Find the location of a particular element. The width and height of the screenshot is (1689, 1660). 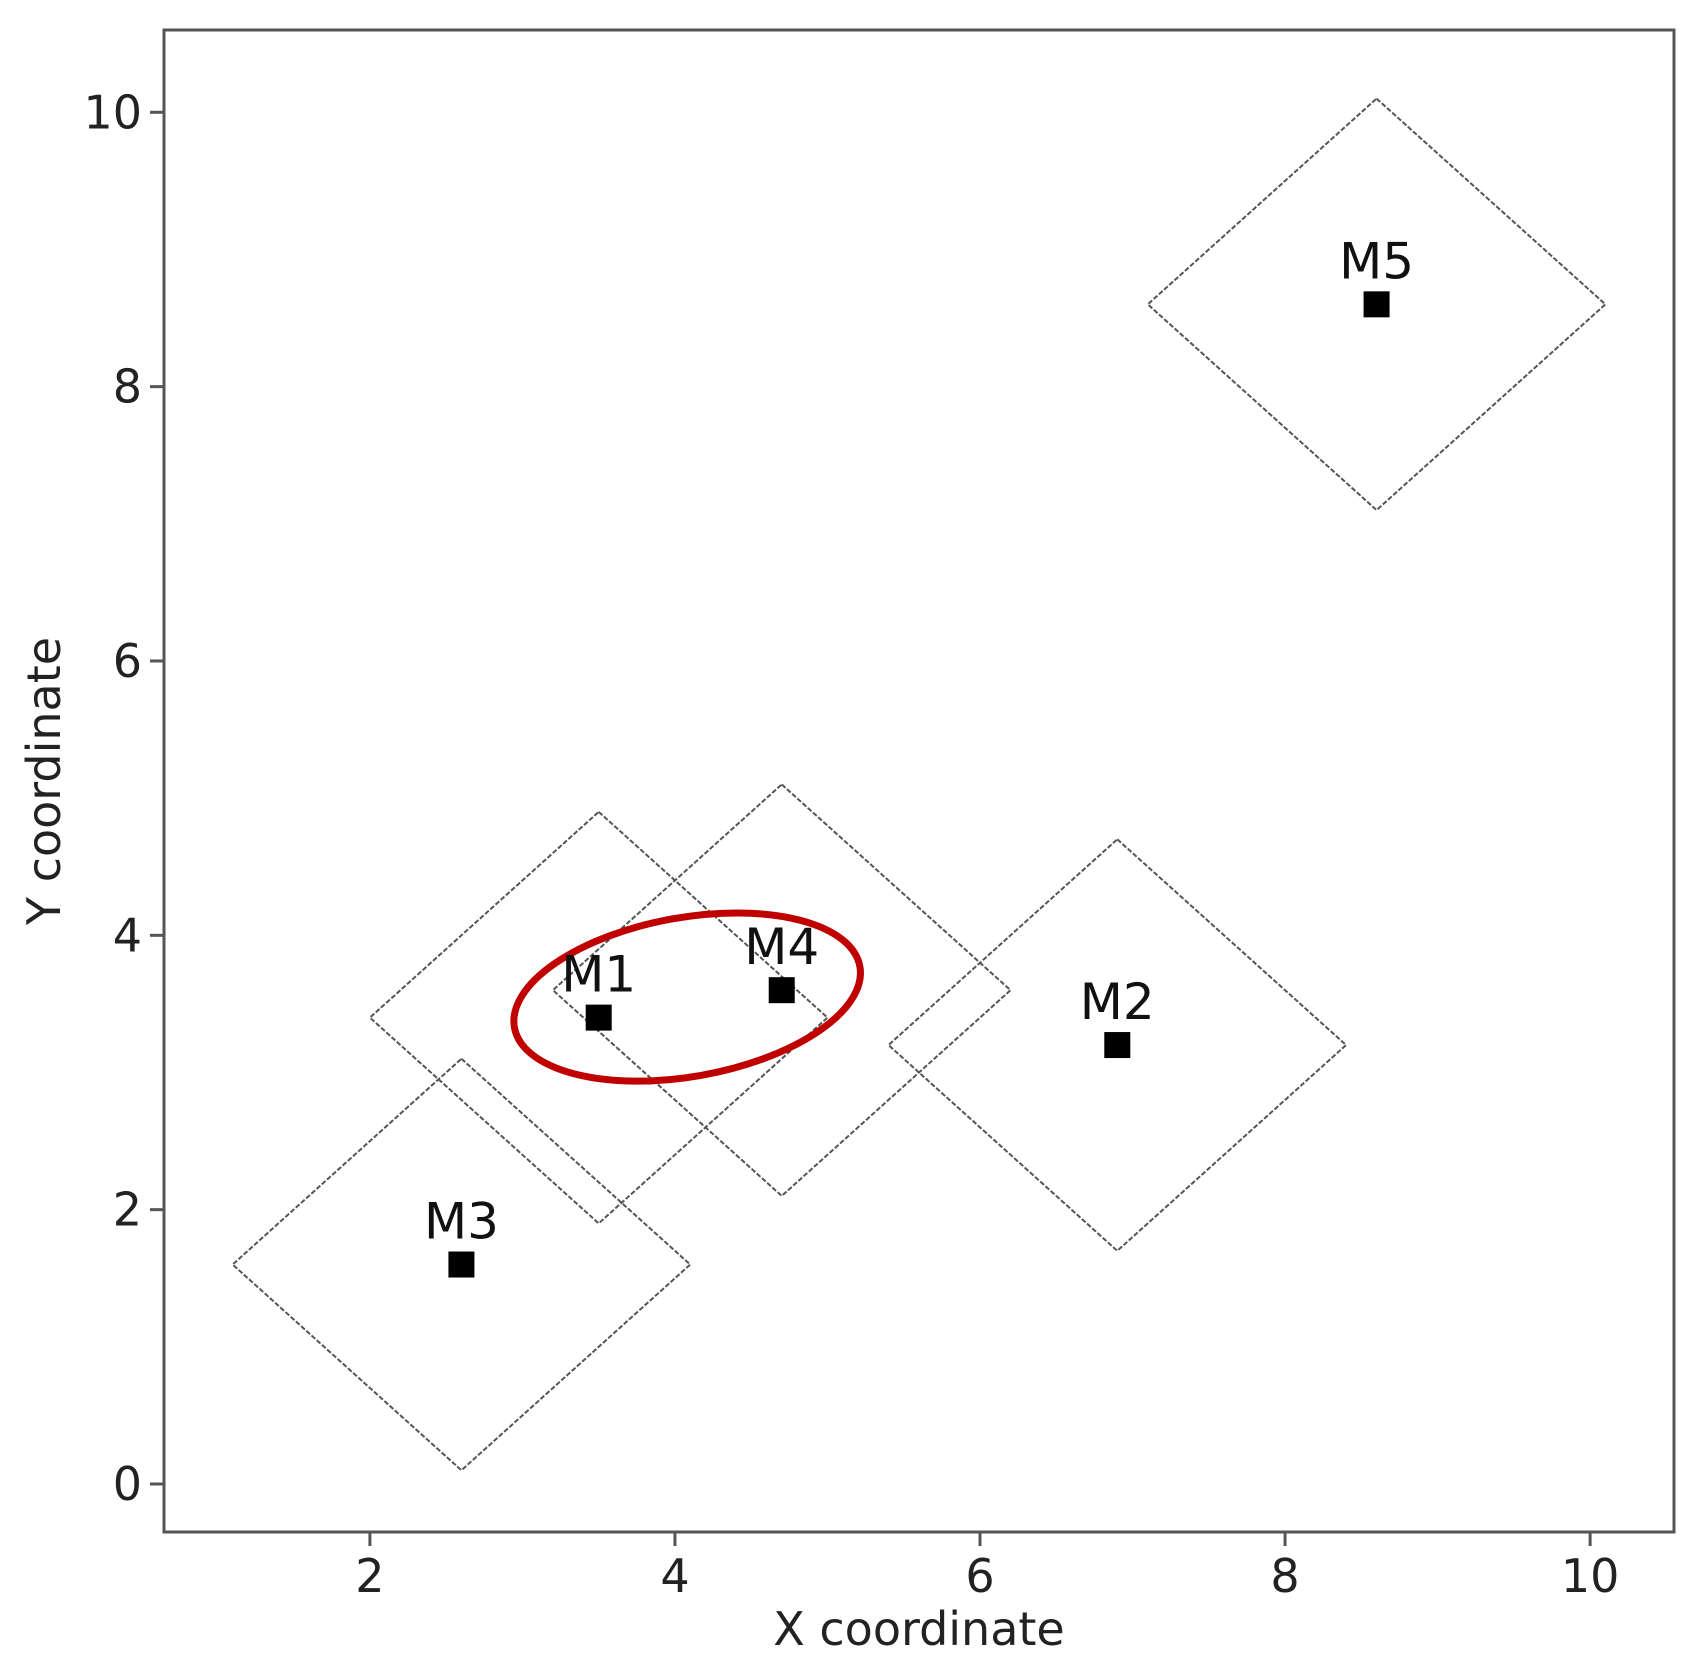

diamond-m3 is located at coordinates (461, 1264).